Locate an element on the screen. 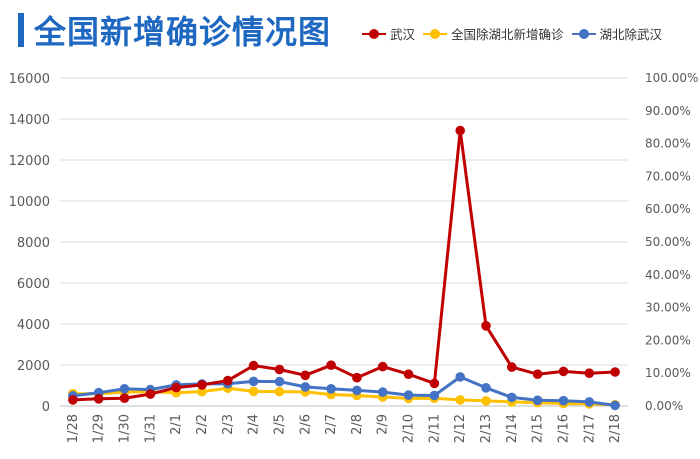 The width and height of the screenshot is (700, 459). x-tick-label: 2/16 is located at coordinates (563, 428).